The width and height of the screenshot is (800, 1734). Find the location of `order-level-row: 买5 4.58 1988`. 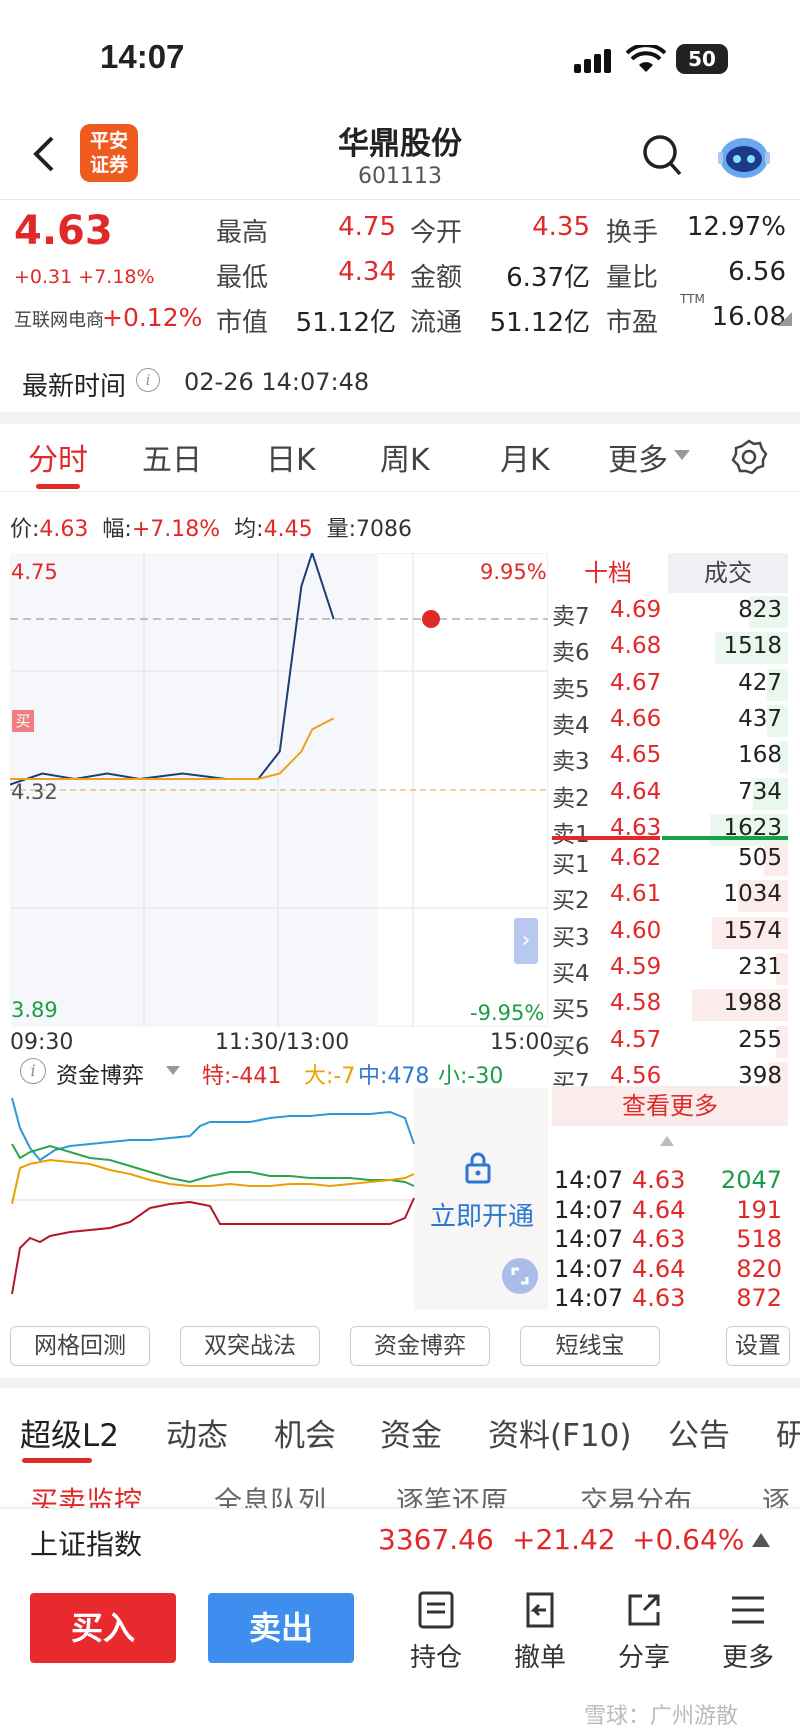

order-level-row: 买5 4.58 1988 is located at coordinates (670, 1005).